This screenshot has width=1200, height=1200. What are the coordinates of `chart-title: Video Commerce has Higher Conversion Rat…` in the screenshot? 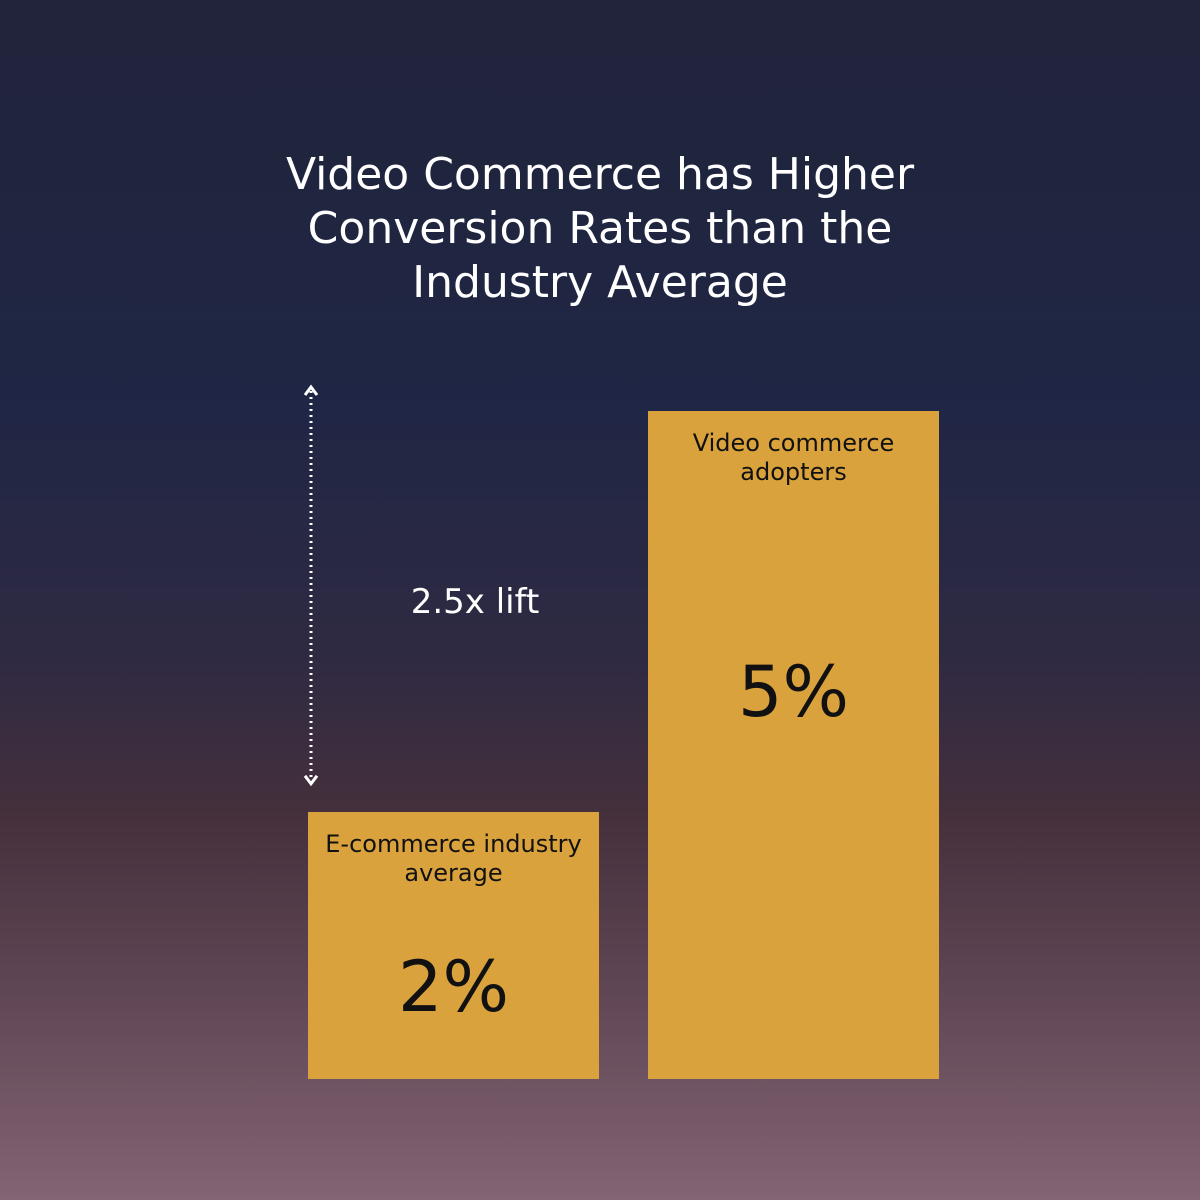 It's located at (600, 228).